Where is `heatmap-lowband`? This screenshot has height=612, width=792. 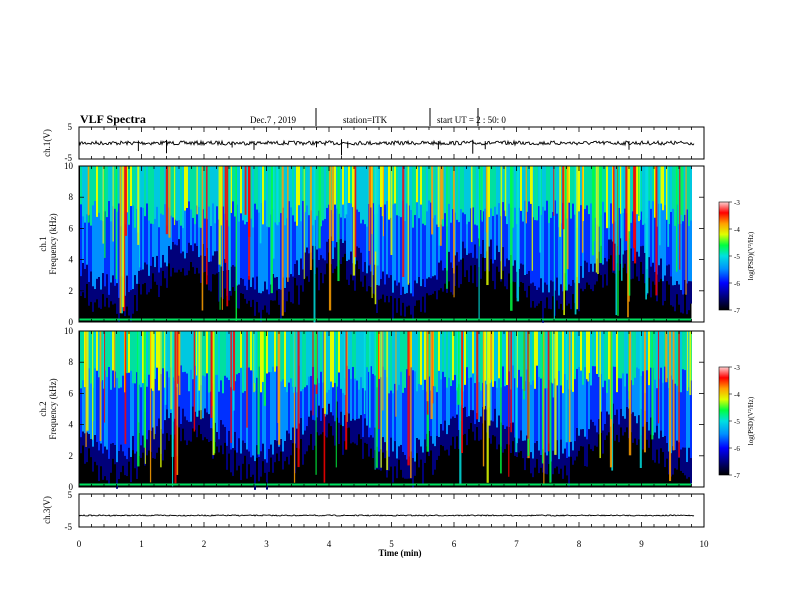
heatmap-lowband is located at coordinates (385, 484).